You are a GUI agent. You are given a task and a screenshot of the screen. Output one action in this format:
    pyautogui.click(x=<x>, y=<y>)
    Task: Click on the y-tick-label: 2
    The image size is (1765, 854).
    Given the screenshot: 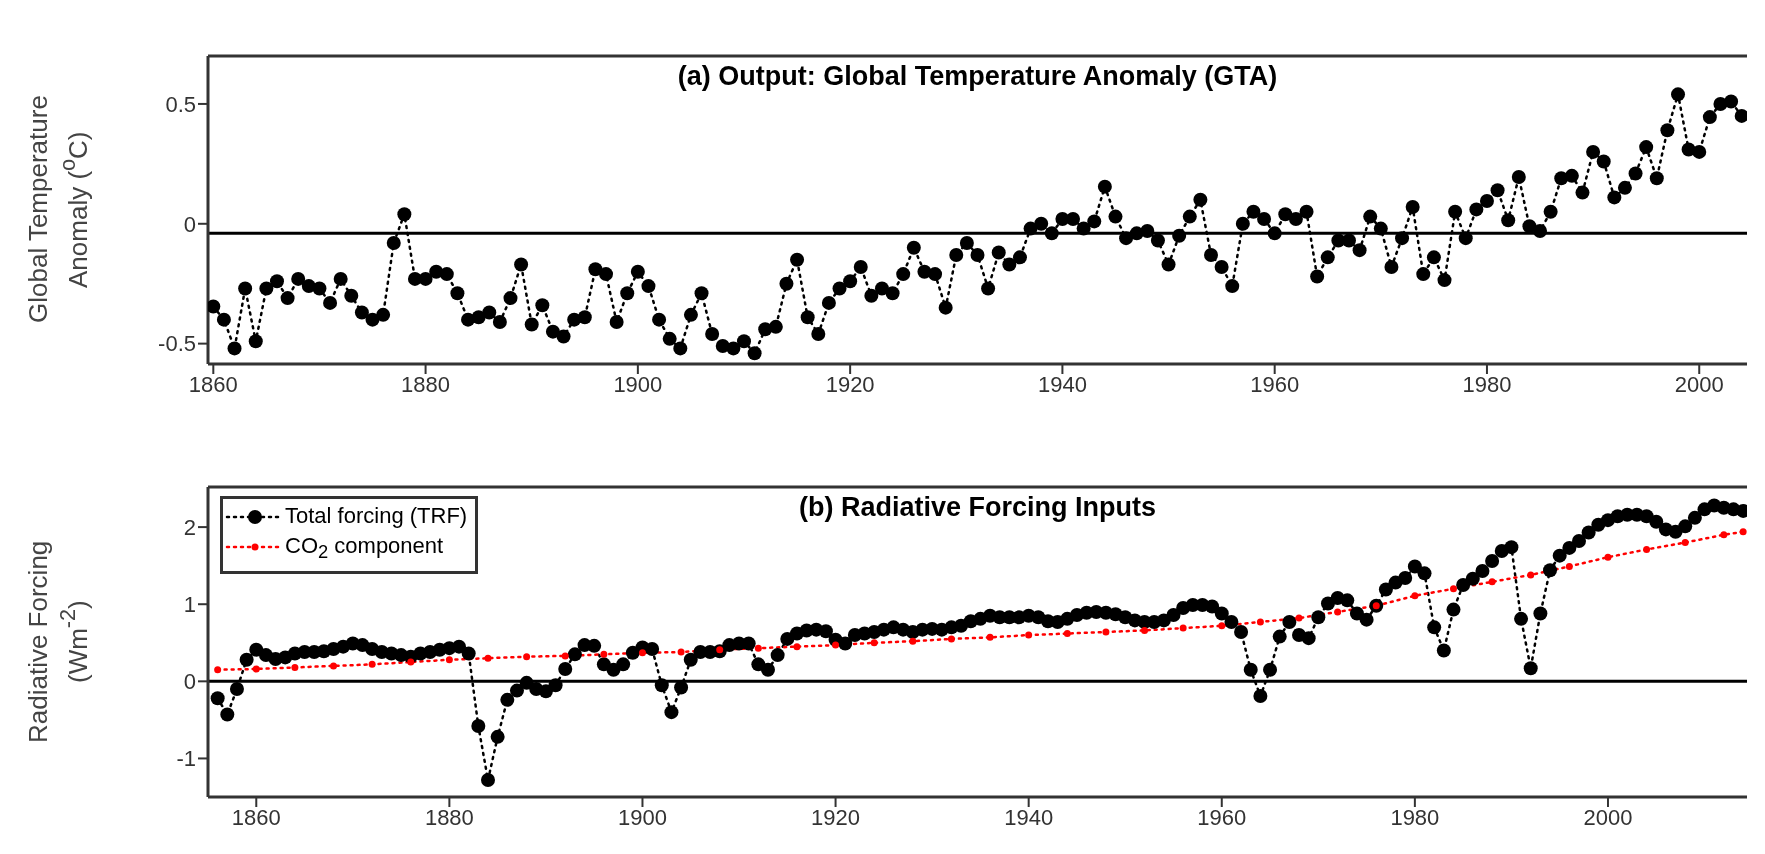 What is the action you would take?
    pyautogui.click(x=189, y=527)
    